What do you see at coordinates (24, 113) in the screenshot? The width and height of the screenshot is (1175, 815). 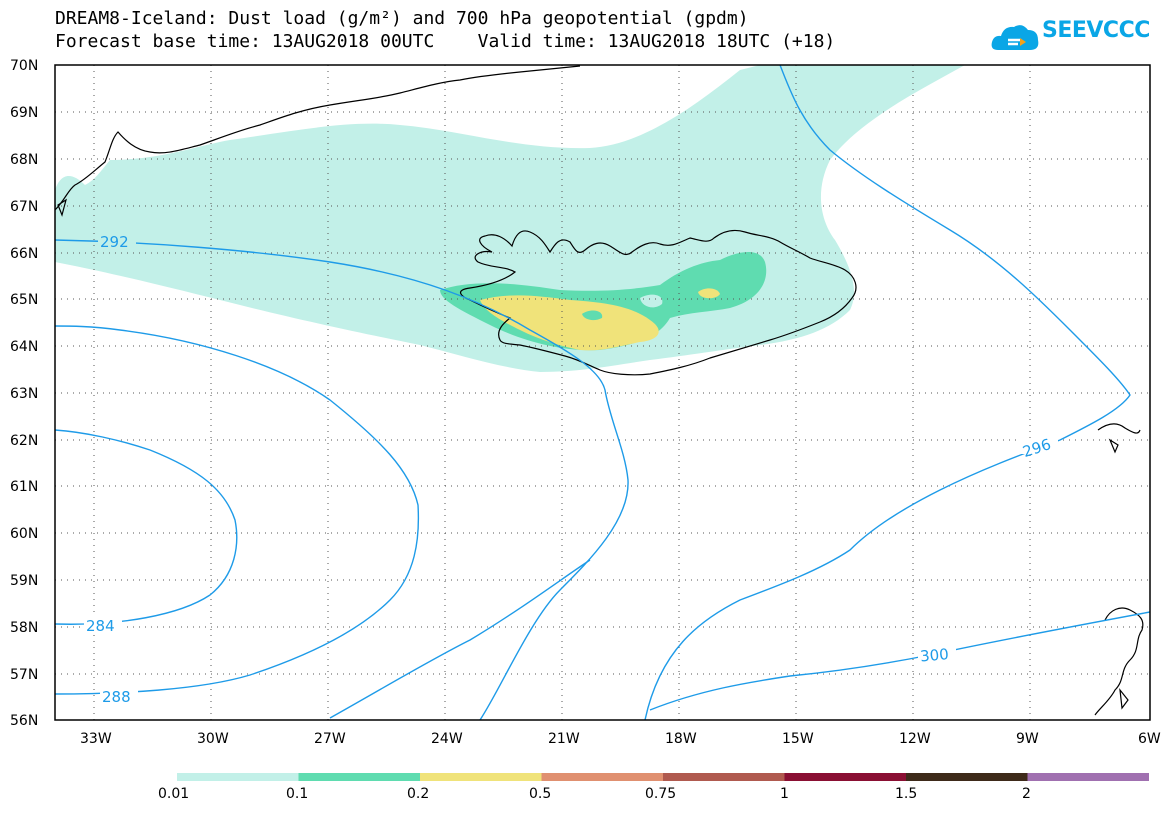 I see `lat-label: 69N` at bounding box center [24, 113].